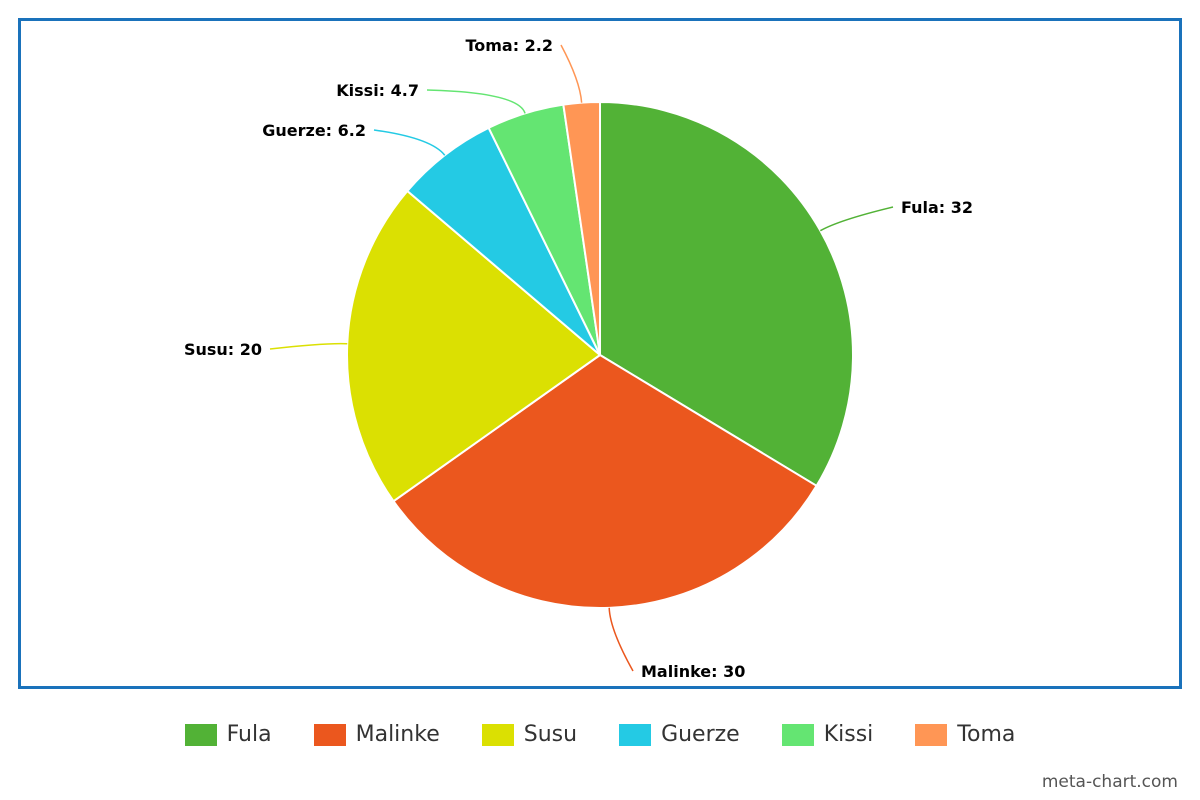 The width and height of the screenshot is (1200, 800). What do you see at coordinates (937, 207) in the screenshot?
I see `data-label-fula: Fula: 32` at bounding box center [937, 207].